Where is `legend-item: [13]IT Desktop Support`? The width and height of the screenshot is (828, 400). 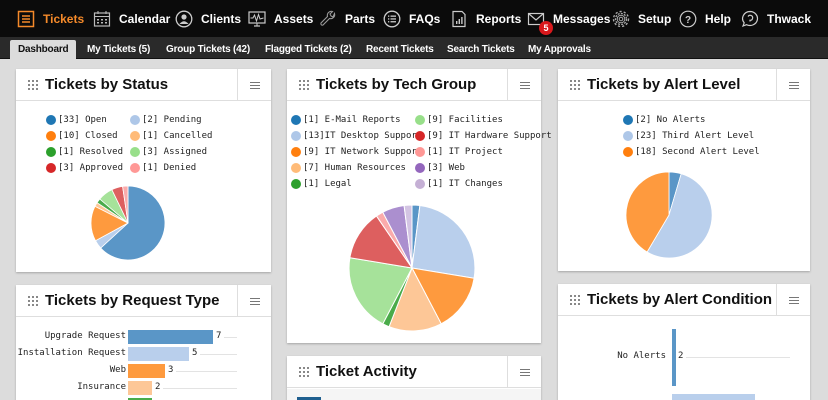 legend-item: [13]IT Desktop Support is located at coordinates (356, 136).